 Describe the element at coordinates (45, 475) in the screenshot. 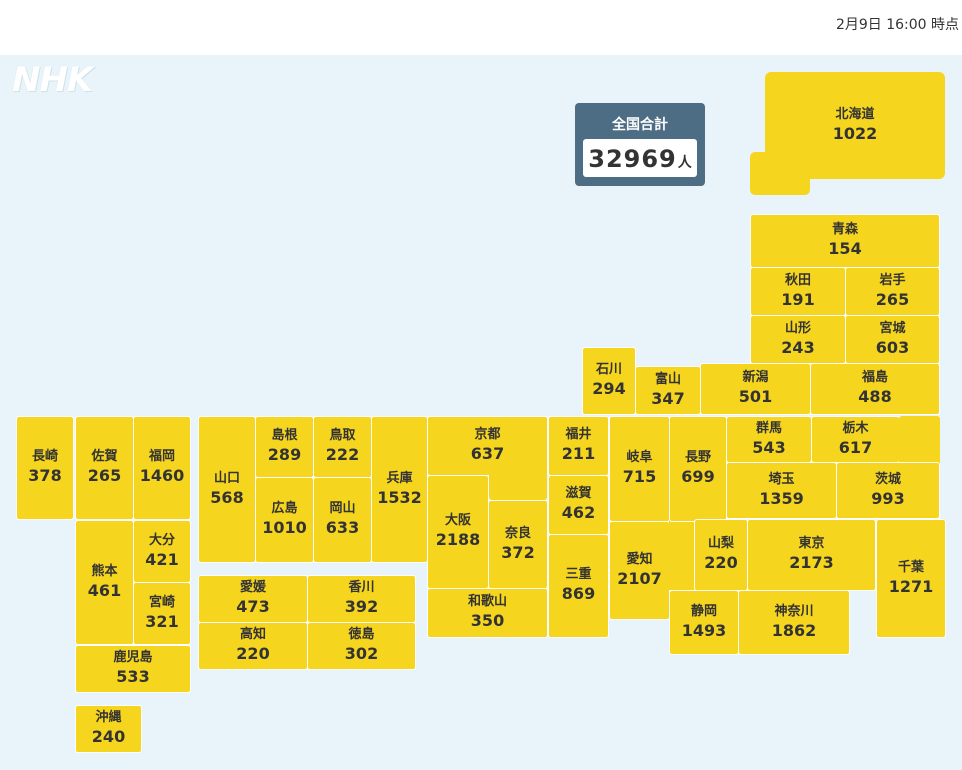

I see `pref-nagasaki-count: 378` at that location.